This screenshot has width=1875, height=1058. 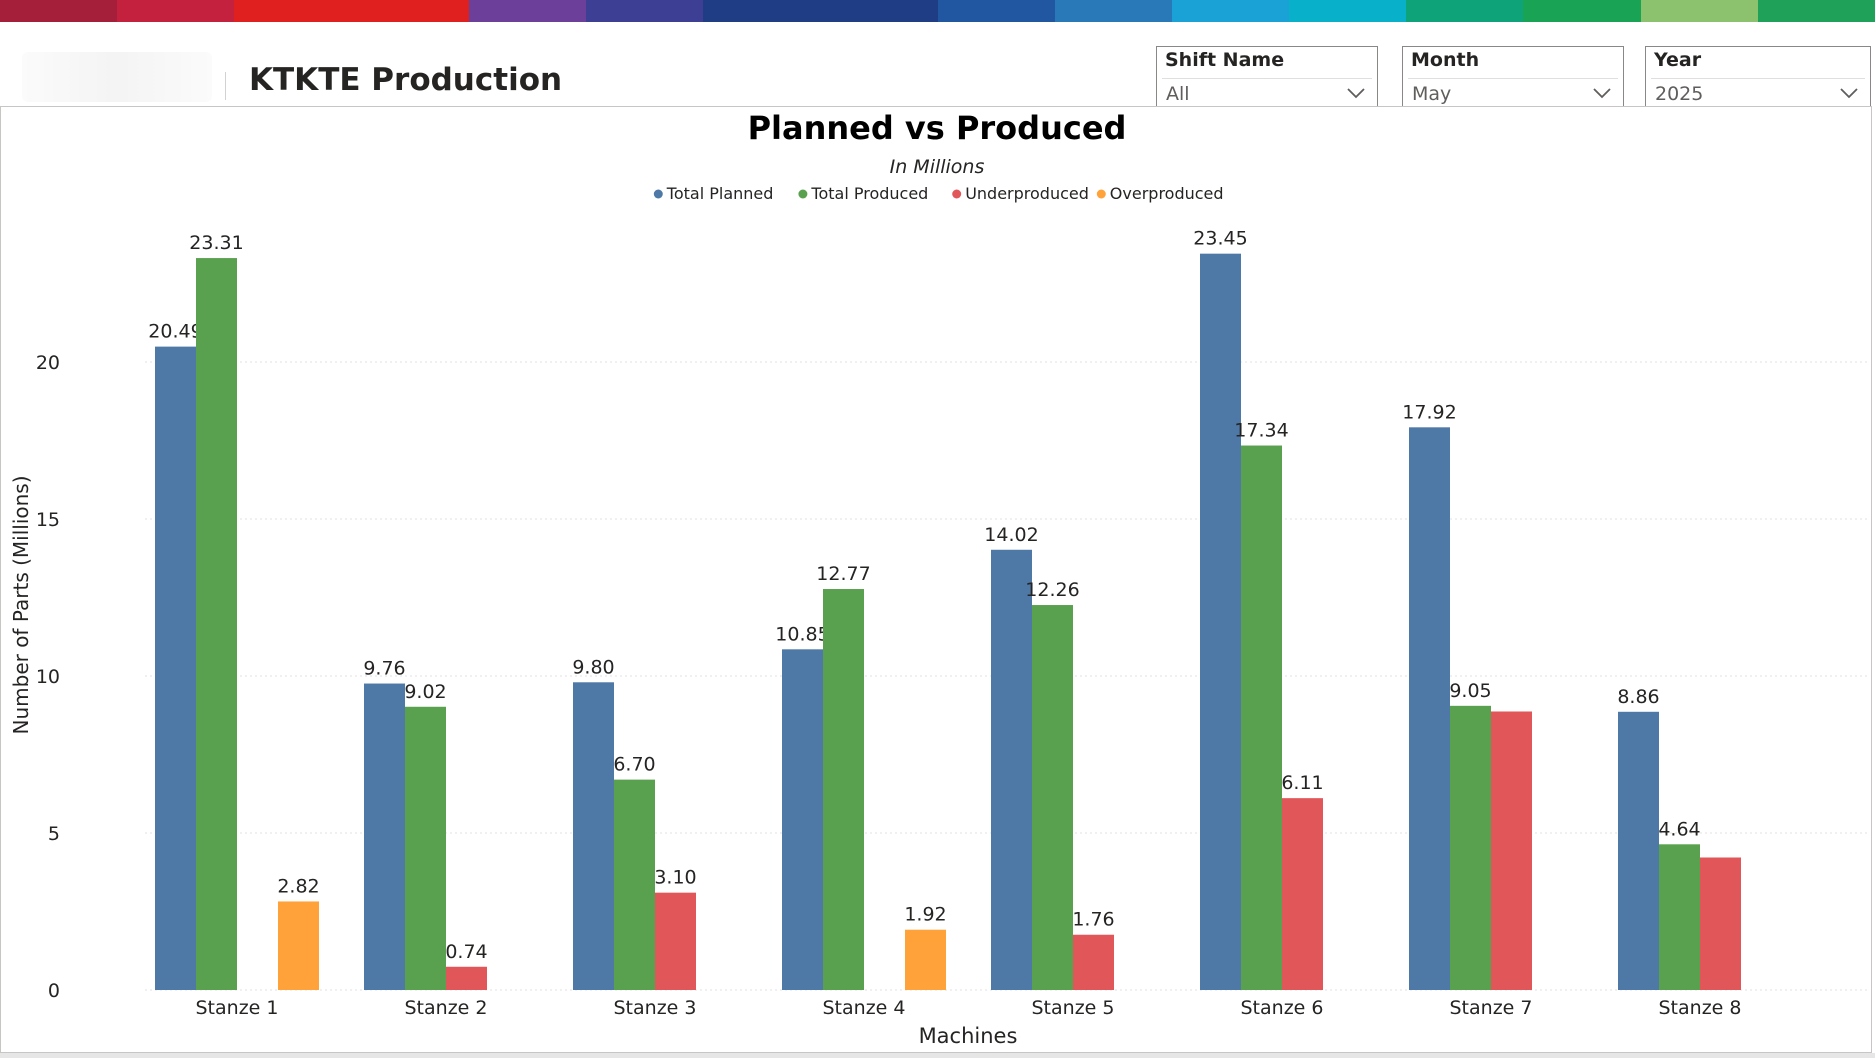 I want to click on shift-name-dropdown: All, so click(x=1267, y=92).